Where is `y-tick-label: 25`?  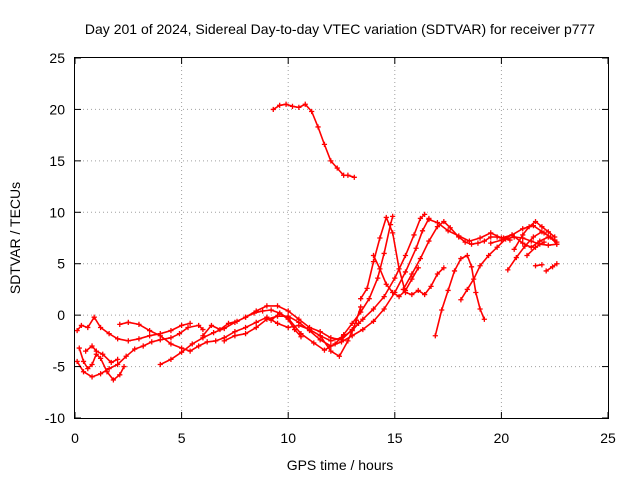
y-tick-label: 25 is located at coordinates (57, 58).